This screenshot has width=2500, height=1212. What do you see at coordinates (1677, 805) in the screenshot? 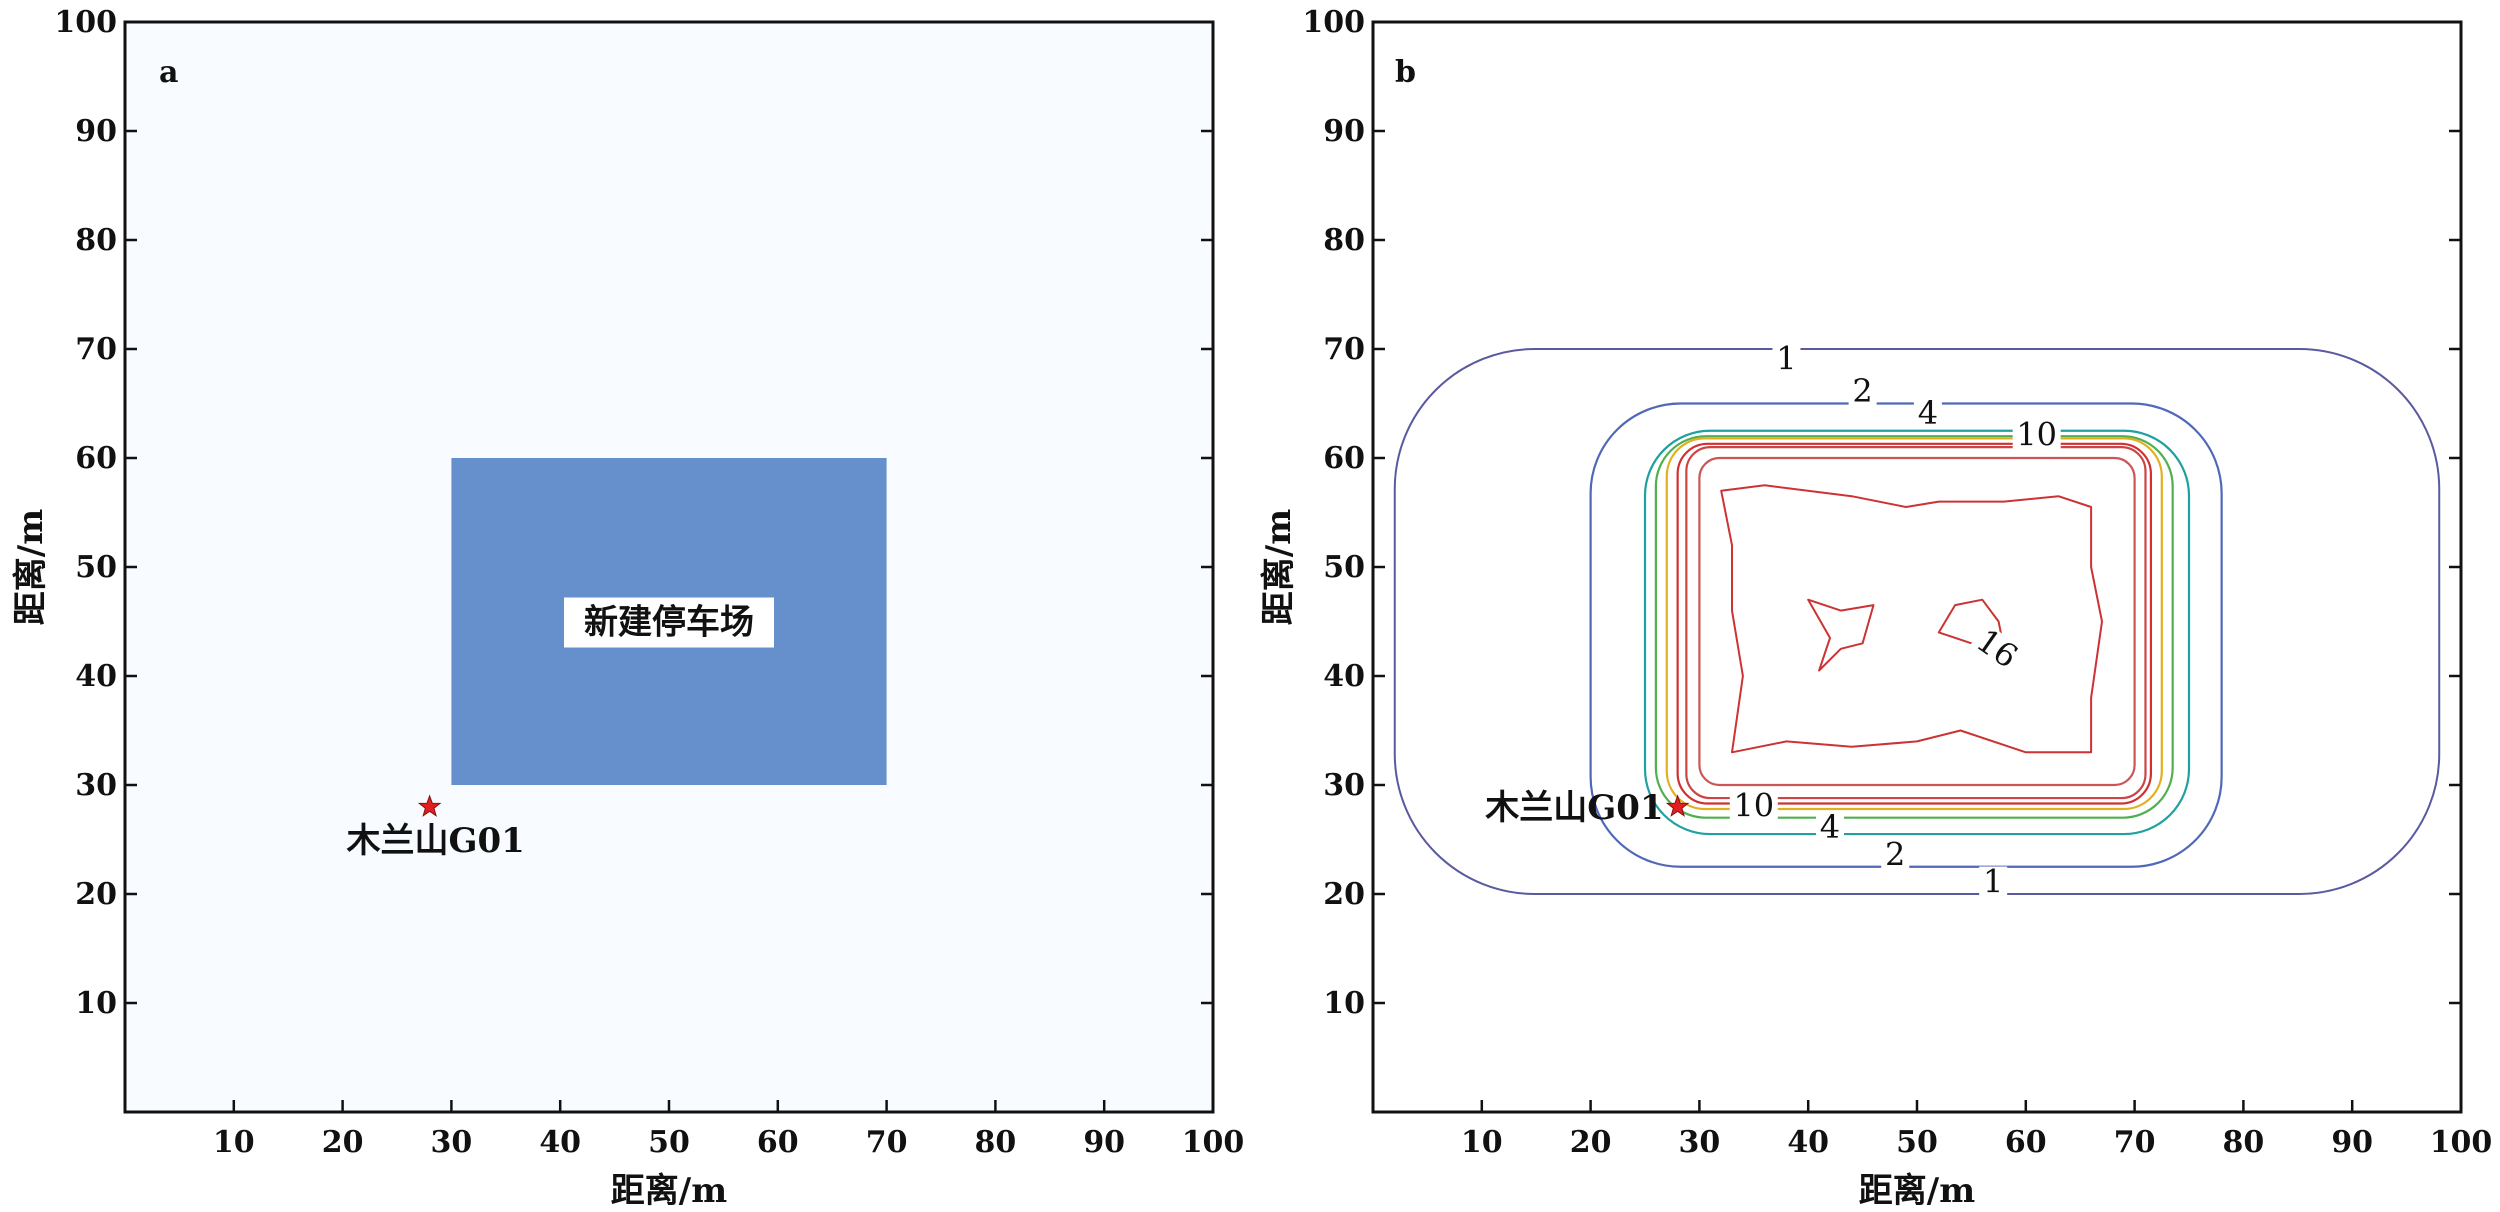
I see `station-star-b` at bounding box center [1677, 805].